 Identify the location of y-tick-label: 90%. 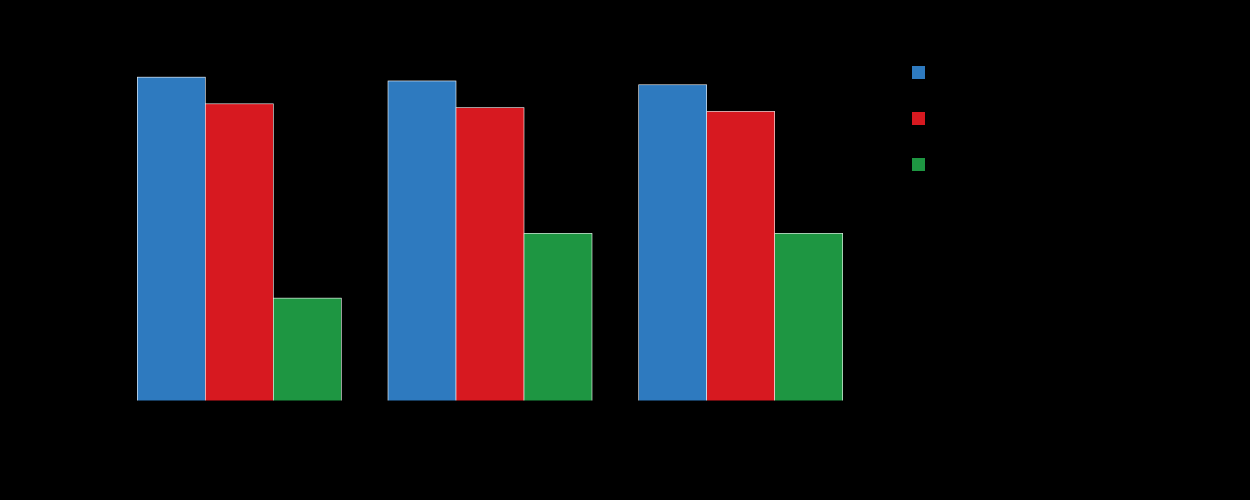
(92, 58).